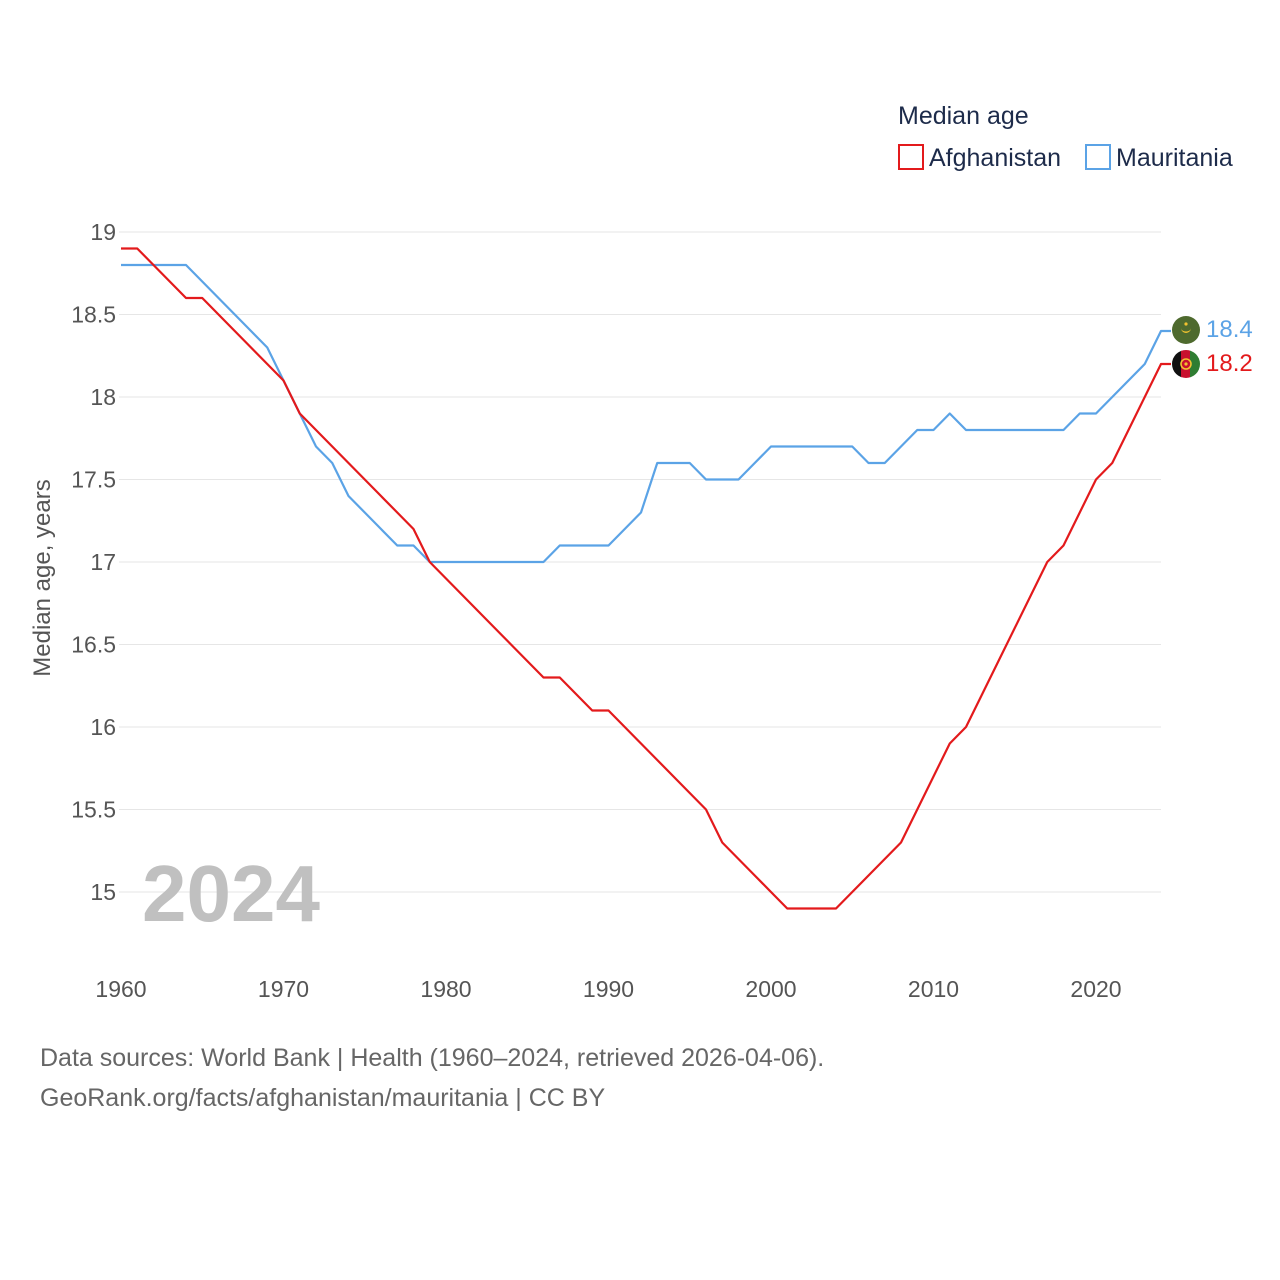 This screenshot has width=1280, height=1280. I want to click on x-tick-label: 1960, so click(120, 989).